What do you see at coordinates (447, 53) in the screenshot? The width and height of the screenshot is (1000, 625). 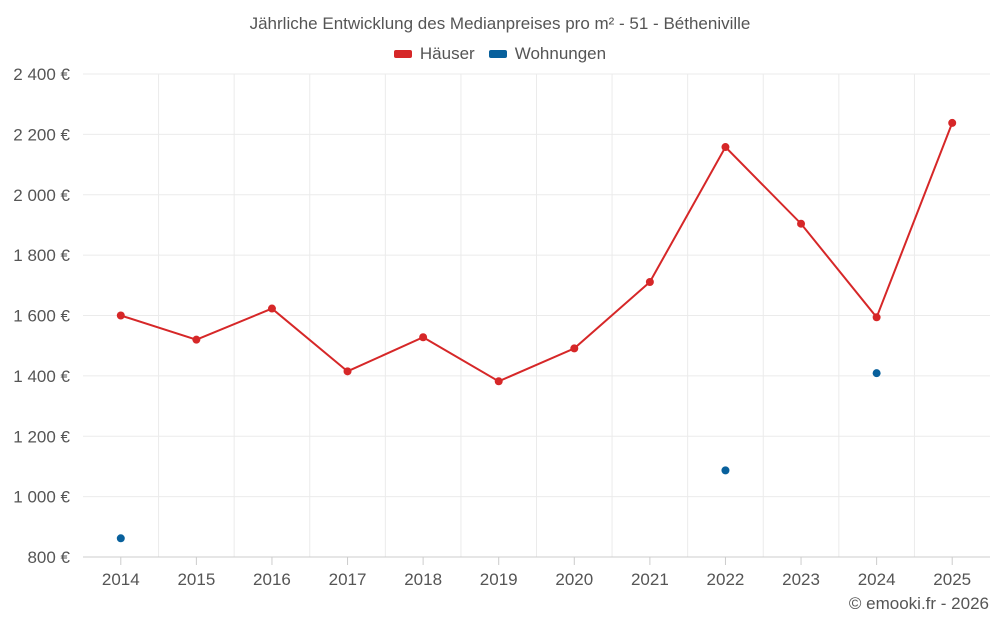 I see `legend-label-haeuser: Häuser` at bounding box center [447, 53].